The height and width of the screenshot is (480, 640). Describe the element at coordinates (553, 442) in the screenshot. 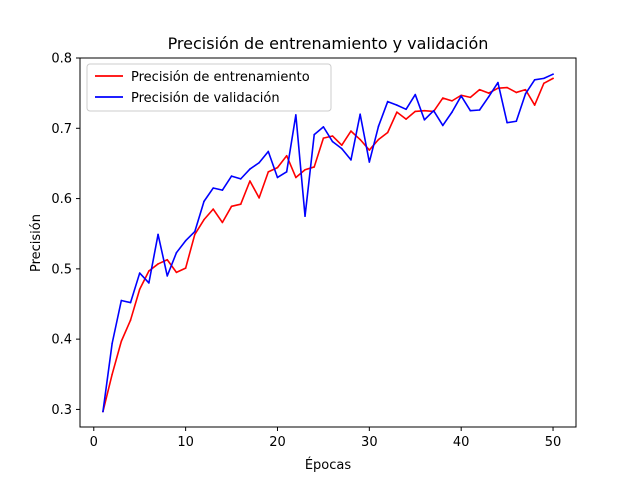

I see `x-tick-label: 50` at that location.